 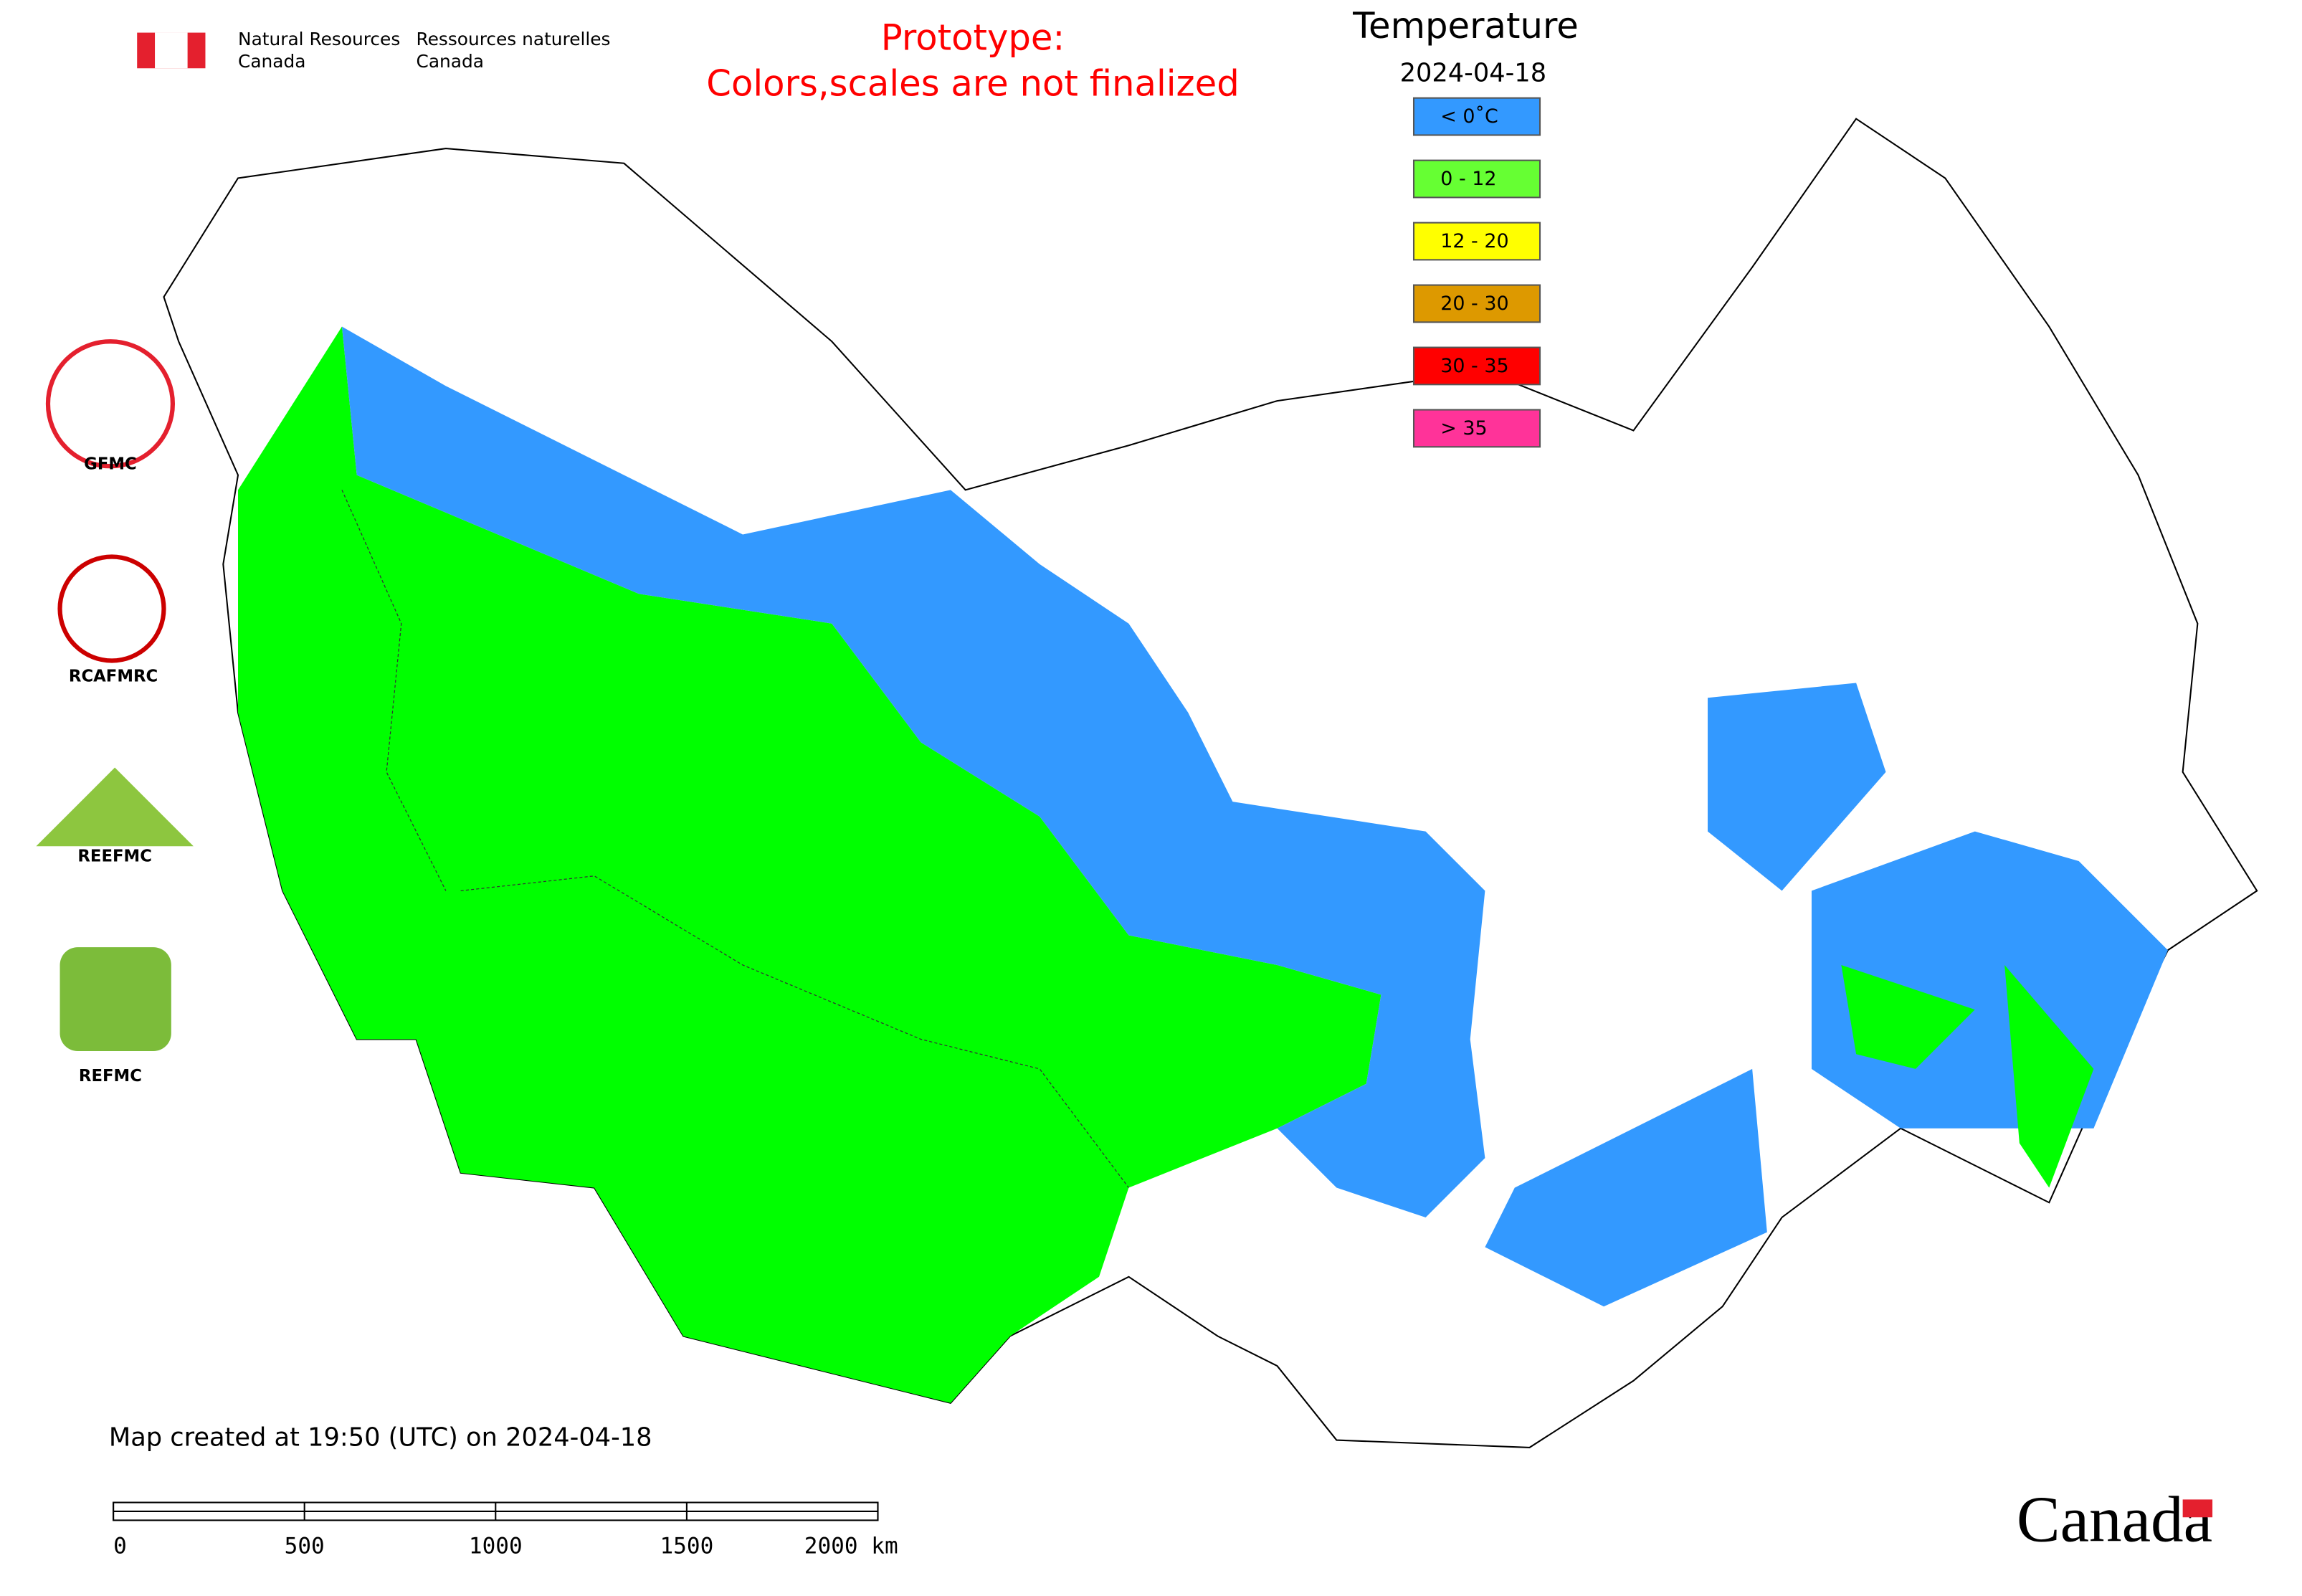 I want to click on scale-label: 1500, so click(x=686, y=1546).